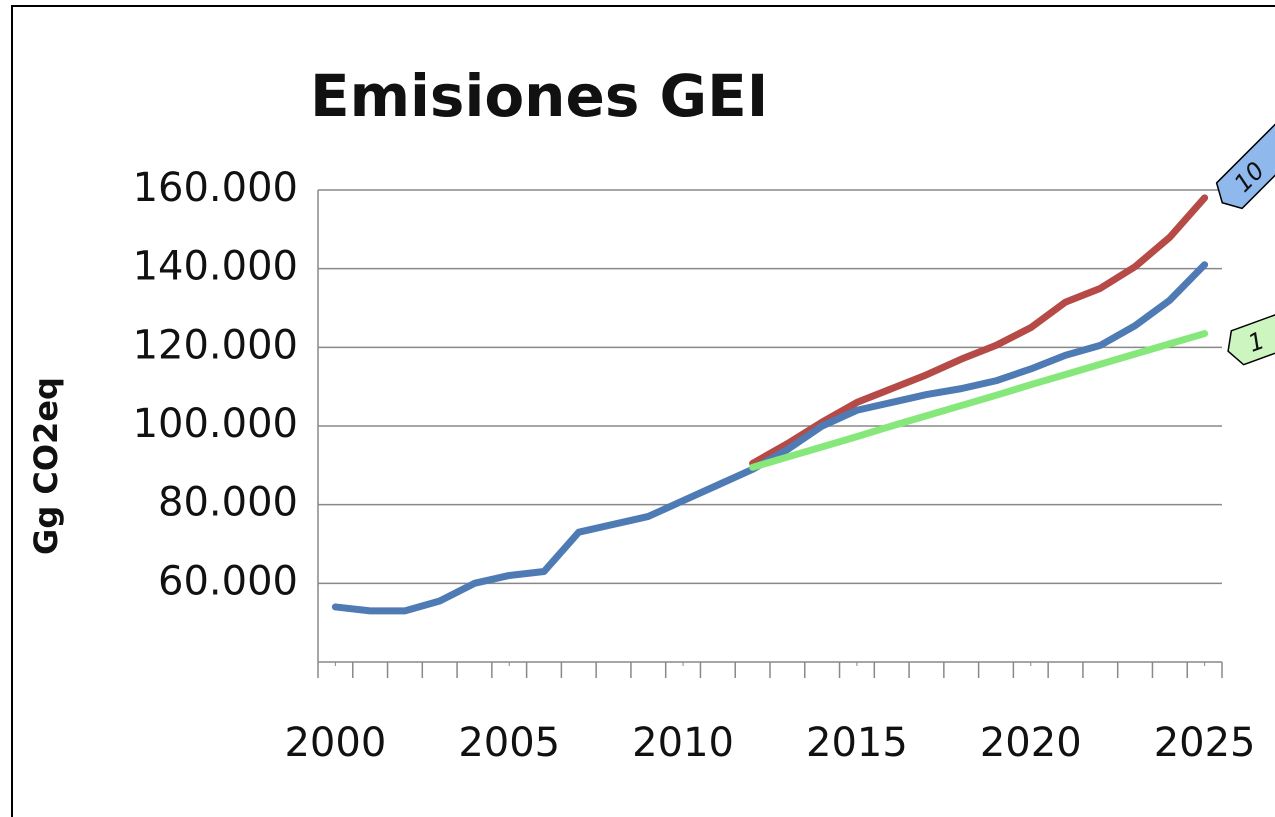  Describe the element at coordinates (683, 743) in the screenshot. I see `x-tick-label: 2010` at that location.